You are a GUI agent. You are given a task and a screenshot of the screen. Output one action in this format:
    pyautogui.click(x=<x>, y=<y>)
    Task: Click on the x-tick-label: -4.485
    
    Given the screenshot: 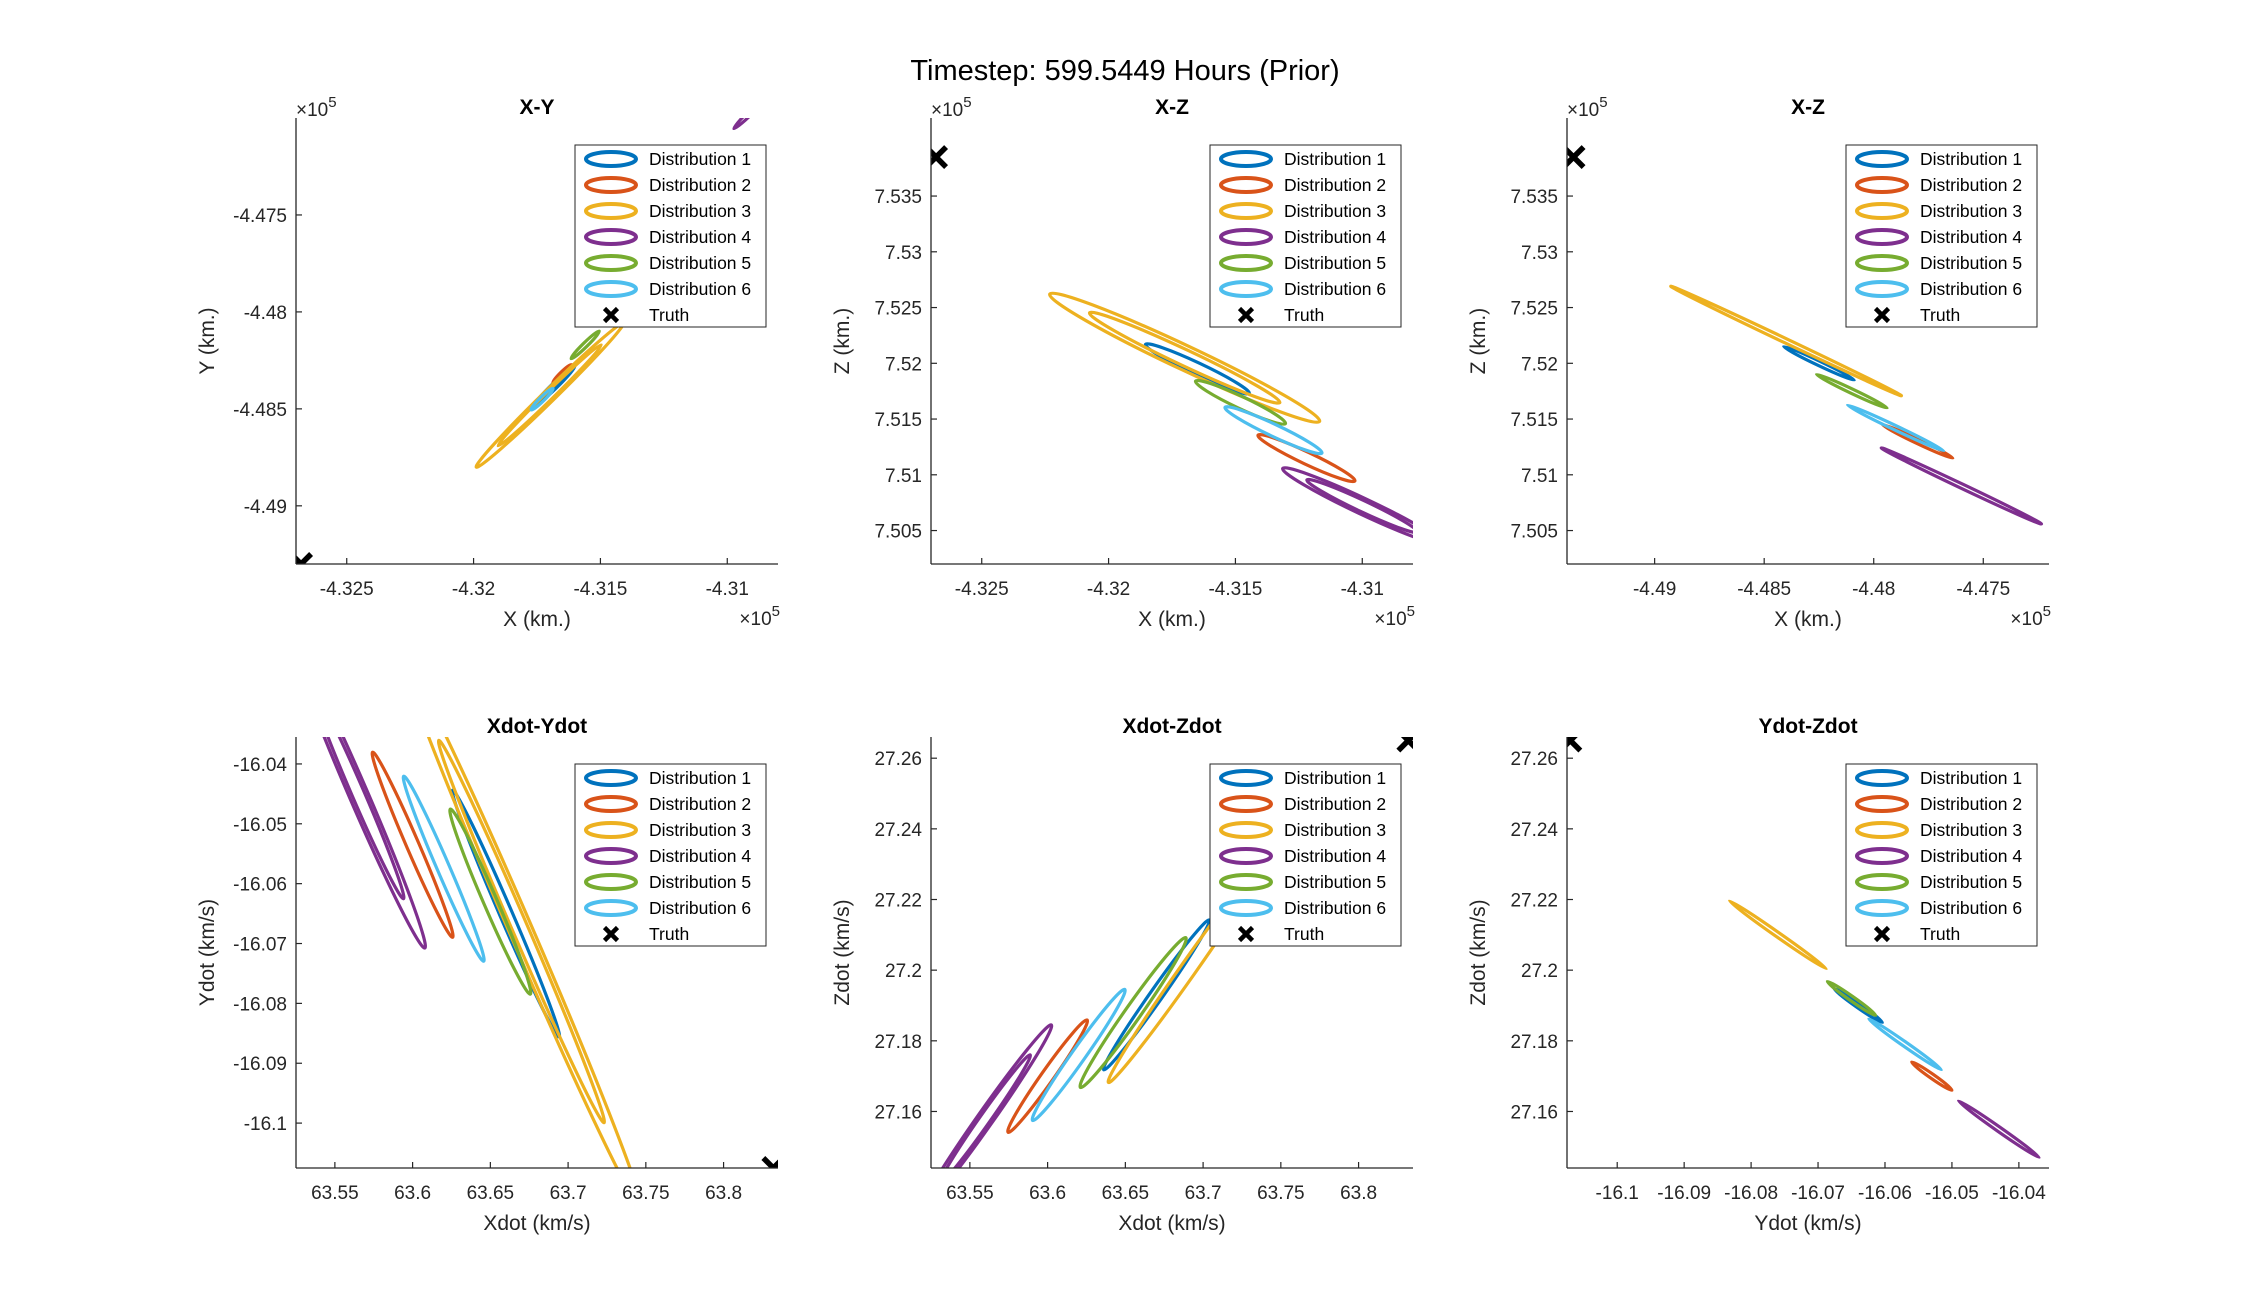 What is the action you would take?
    pyautogui.click(x=1764, y=589)
    